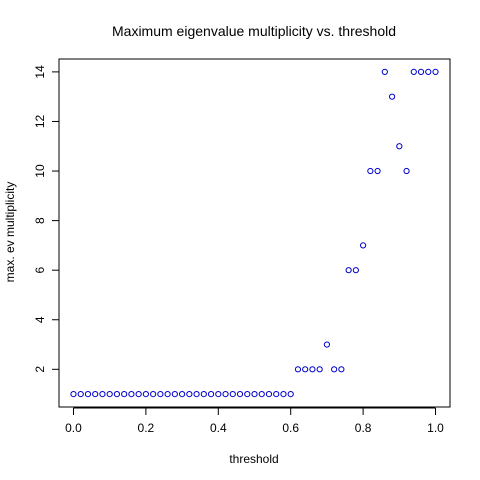 This screenshot has width=480, height=480. What do you see at coordinates (40, 220) in the screenshot?
I see `y-tick-label: 8` at bounding box center [40, 220].